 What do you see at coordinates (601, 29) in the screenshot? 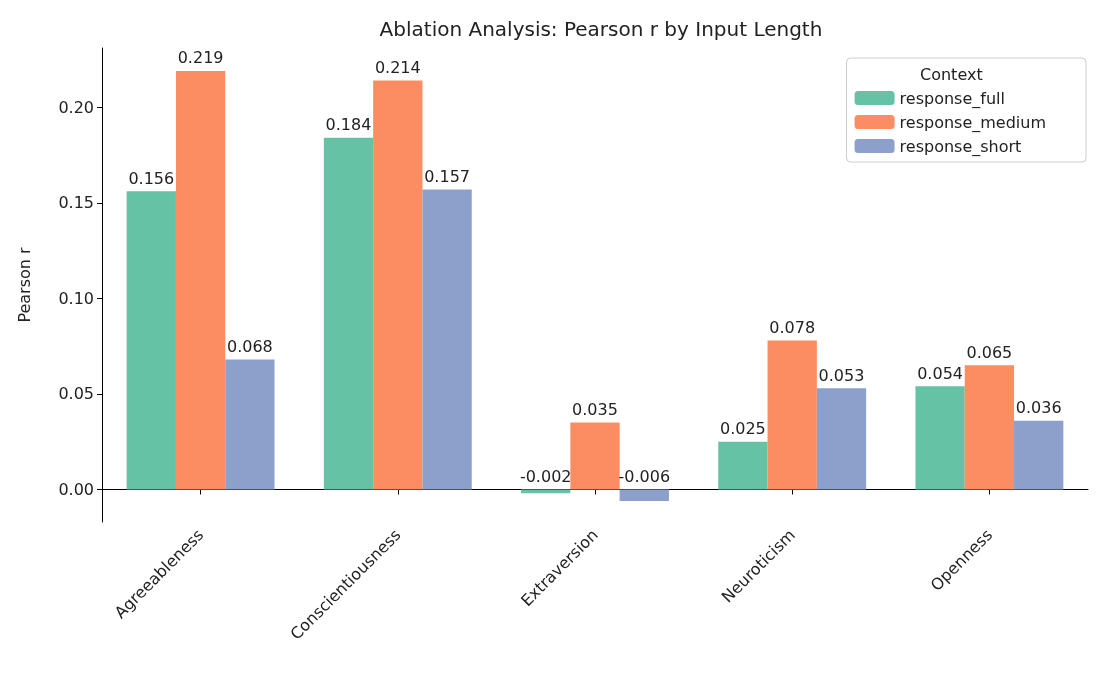
I see `chart-title: Ablation Analysis: Pearson r by Input Length` at bounding box center [601, 29].